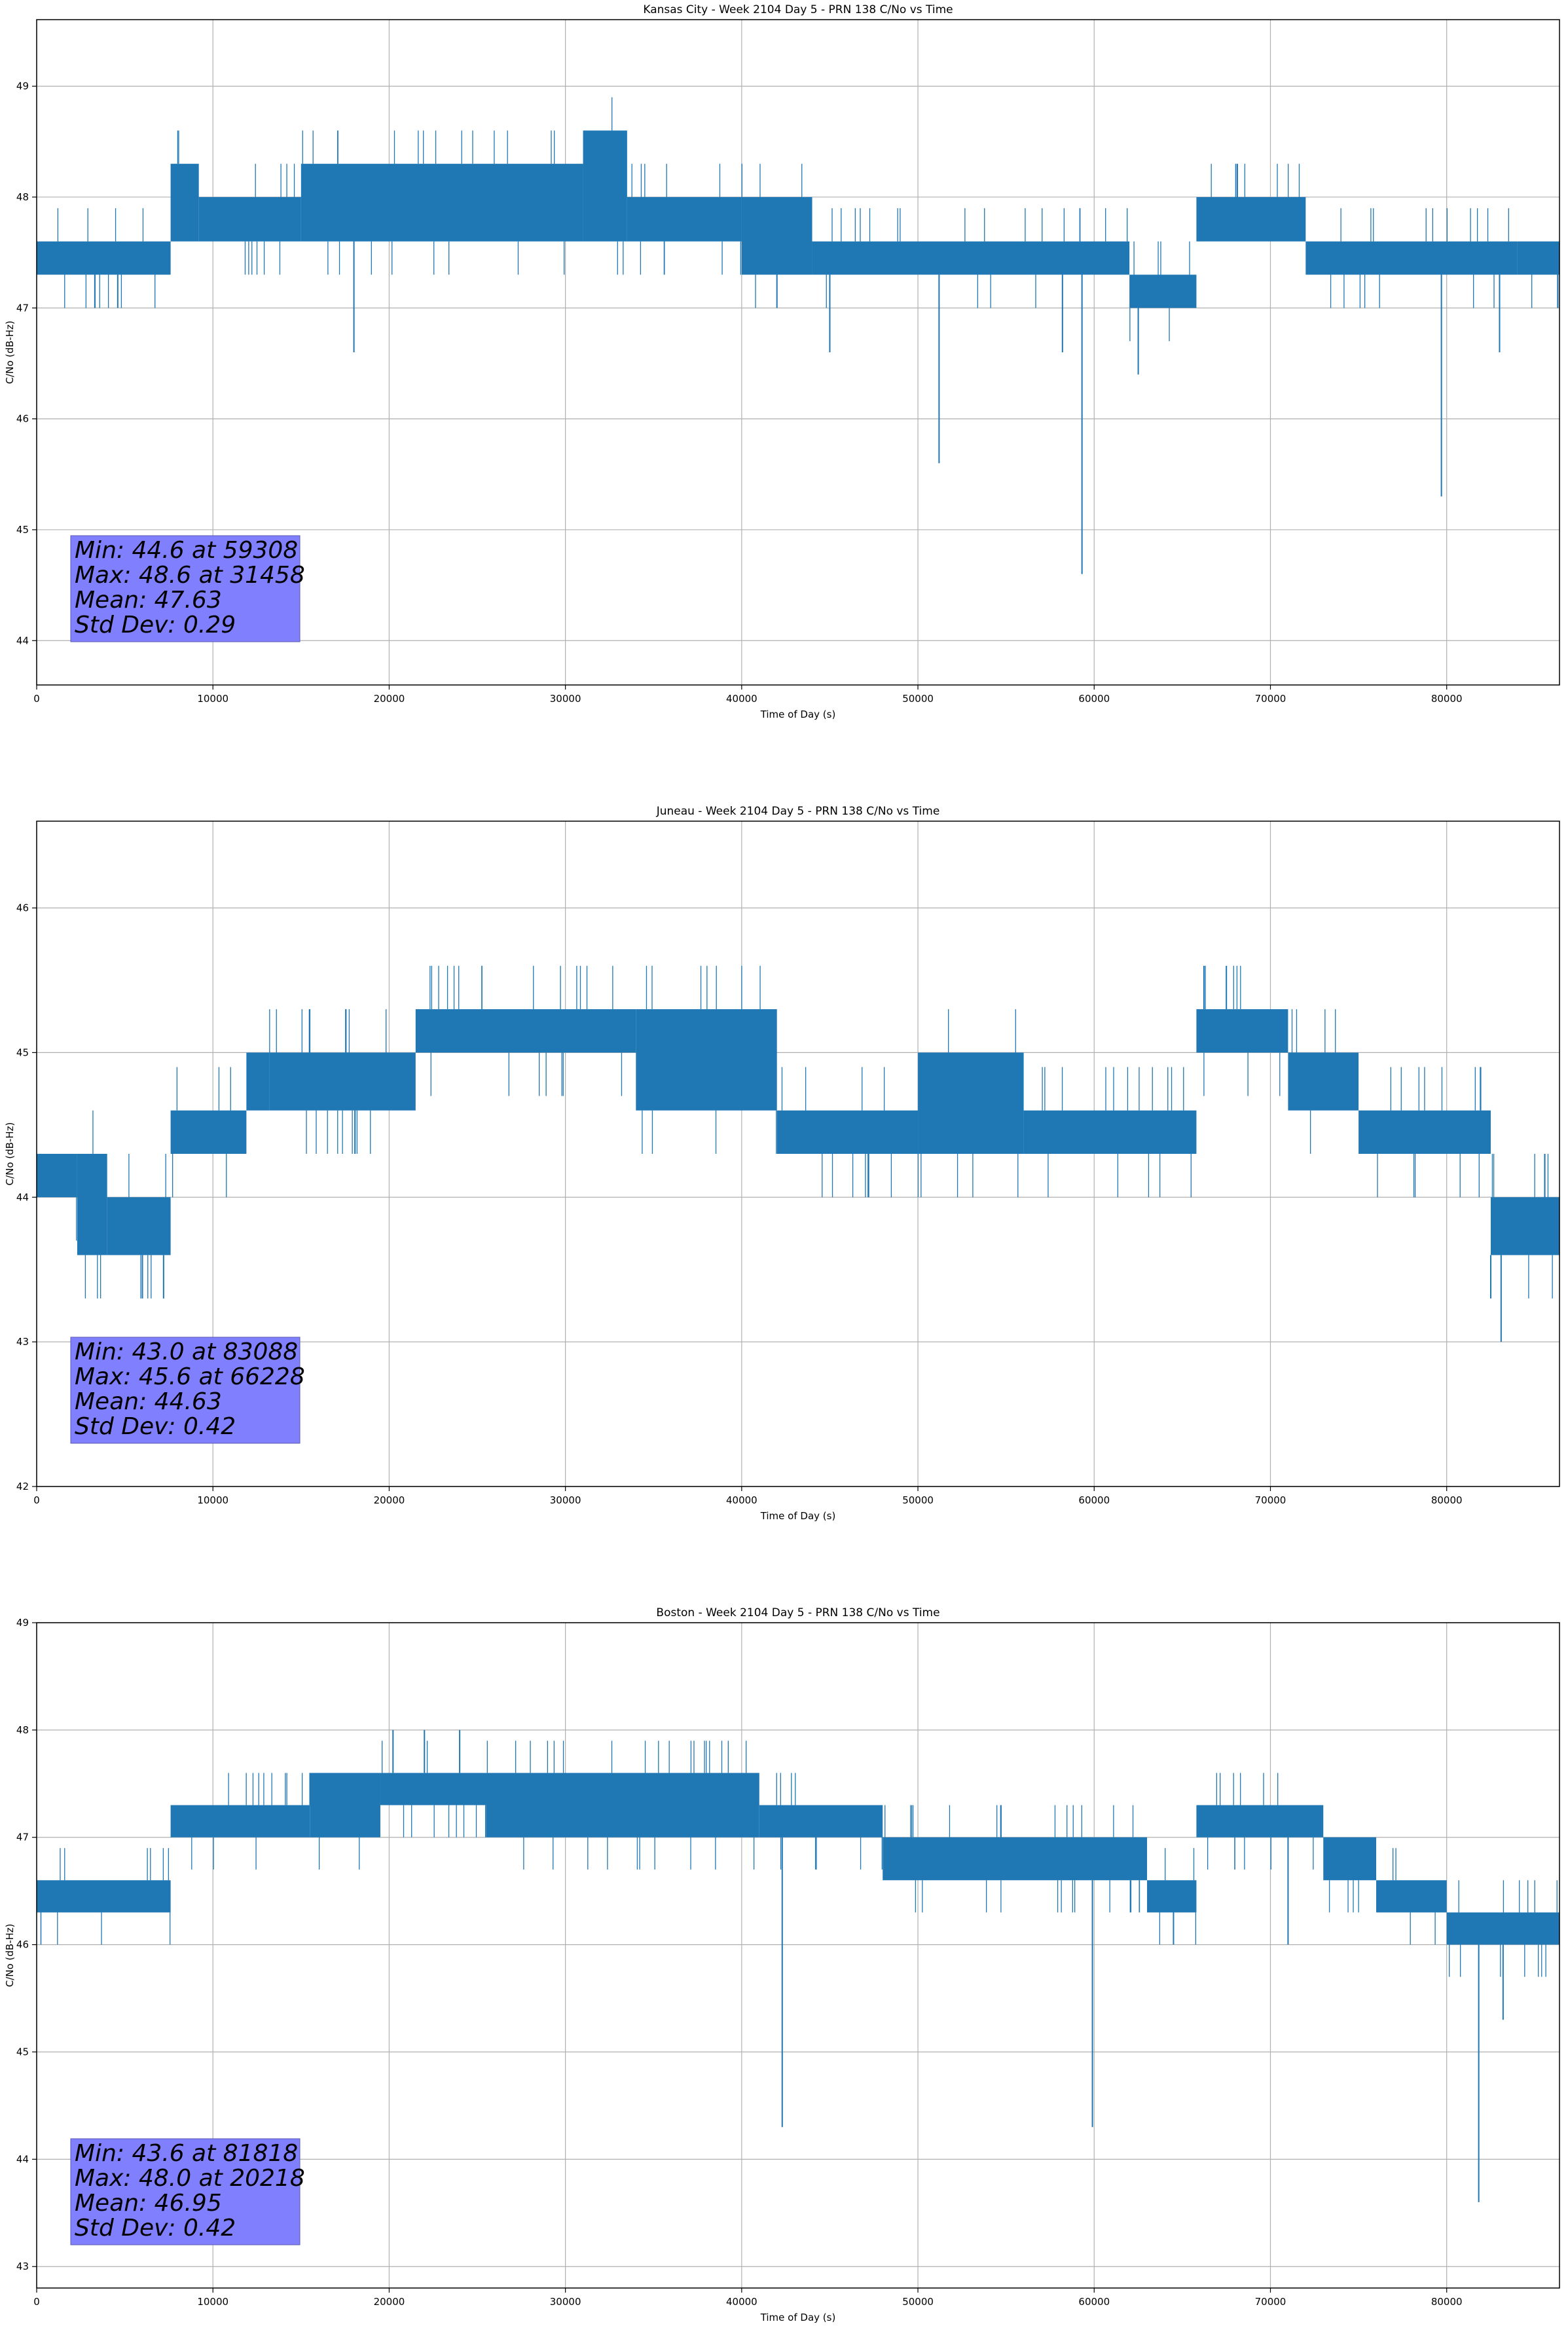  What do you see at coordinates (22, 308) in the screenshot?
I see `y-tick-label: 47` at bounding box center [22, 308].